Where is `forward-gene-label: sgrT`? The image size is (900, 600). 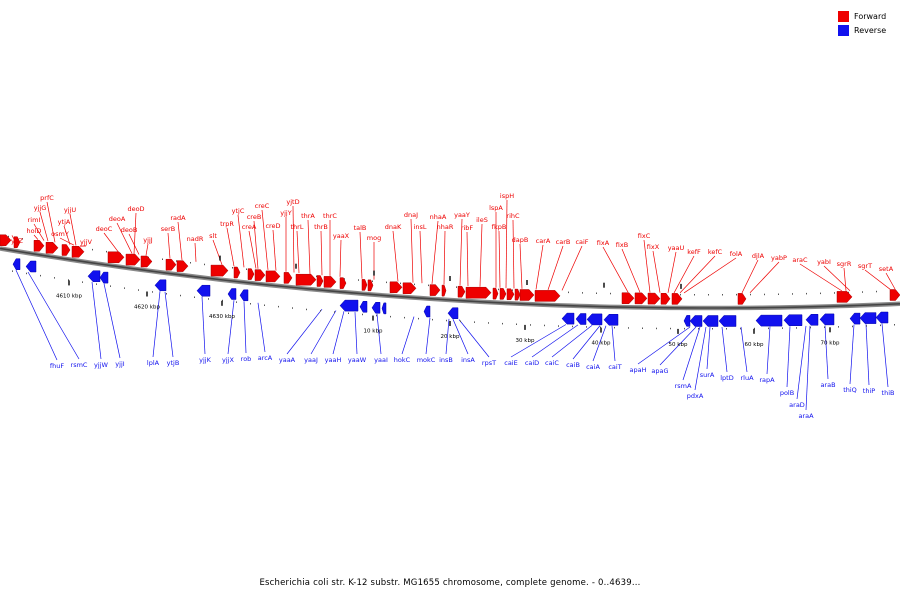
forward-gene-label: sgrT is located at coordinates (865, 266).